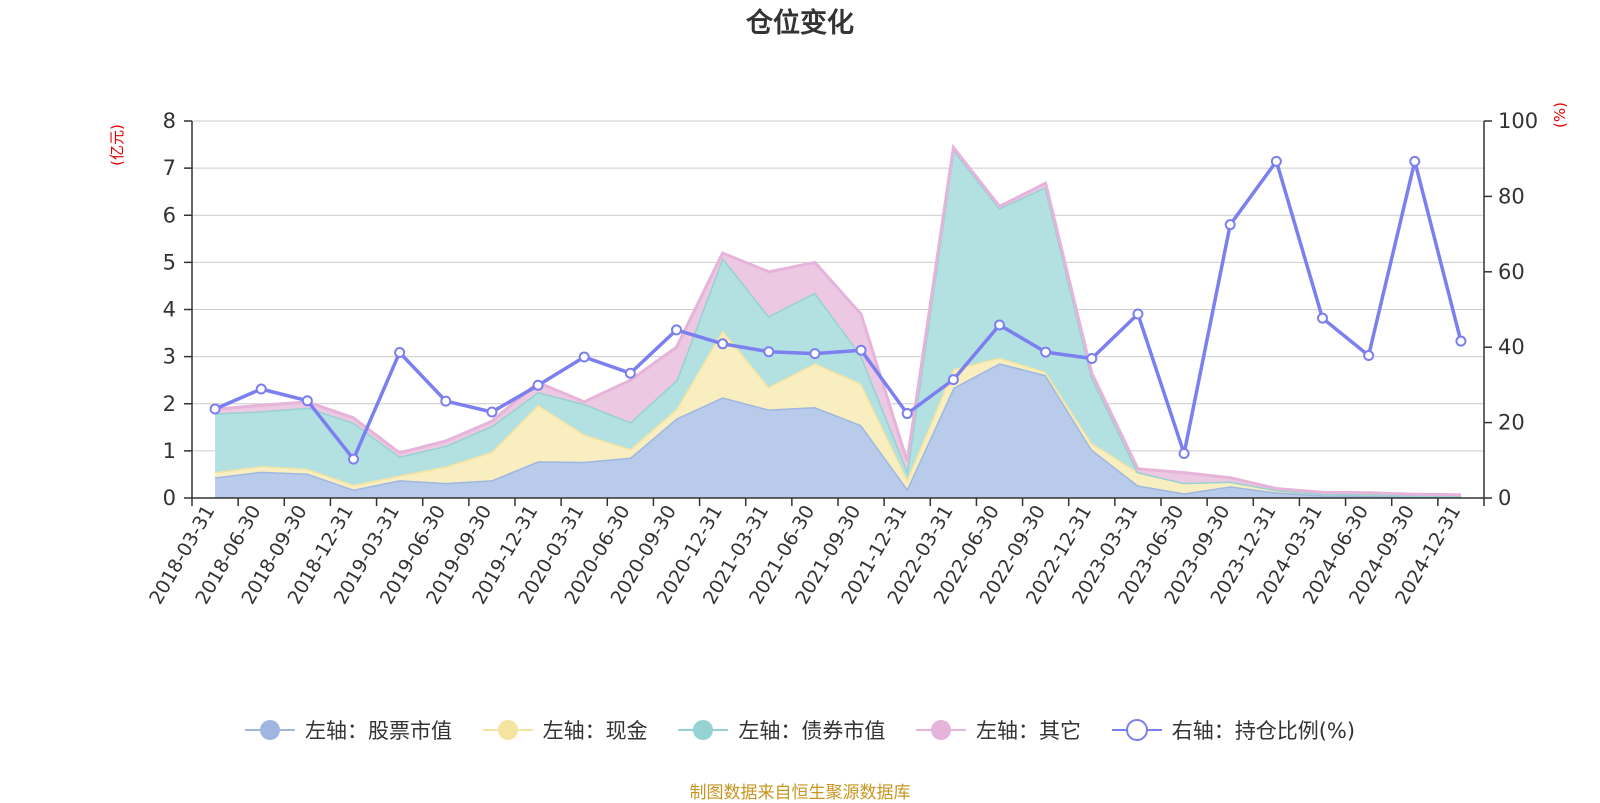 The image size is (1600, 803). What do you see at coordinates (169, 215) in the screenshot?
I see `left-tick-label: 6` at bounding box center [169, 215].